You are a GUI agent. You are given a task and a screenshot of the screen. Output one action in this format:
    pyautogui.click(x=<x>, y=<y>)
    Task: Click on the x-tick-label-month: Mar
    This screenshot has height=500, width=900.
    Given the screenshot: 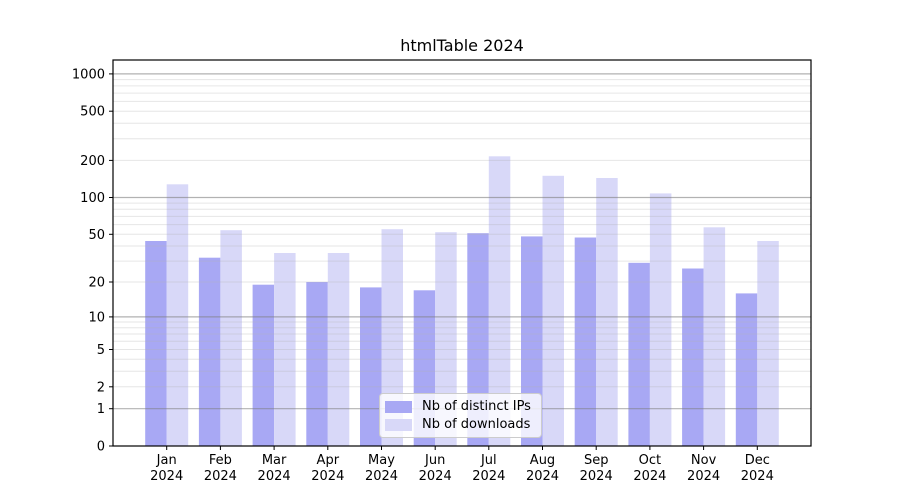 What is the action you would take?
    pyautogui.click(x=274, y=460)
    